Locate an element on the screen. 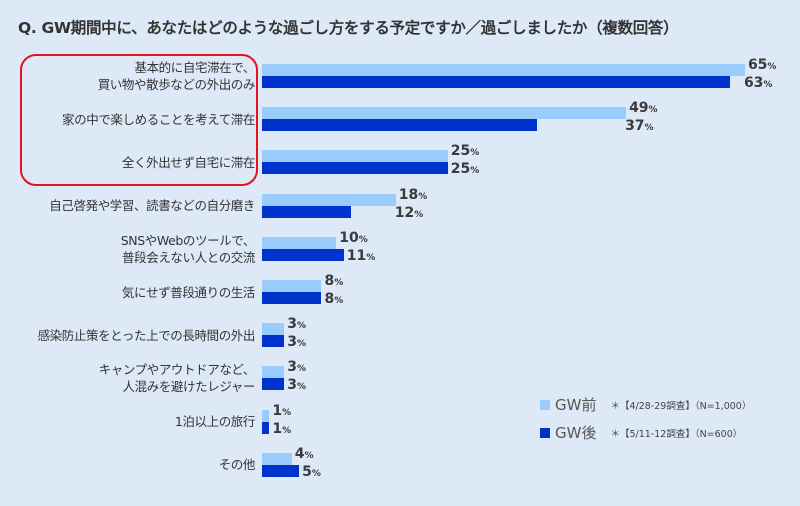 This screenshot has height=506, width=800. category-label: 家の中で楽しめることを考えて滞在 is located at coordinates (130, 119).